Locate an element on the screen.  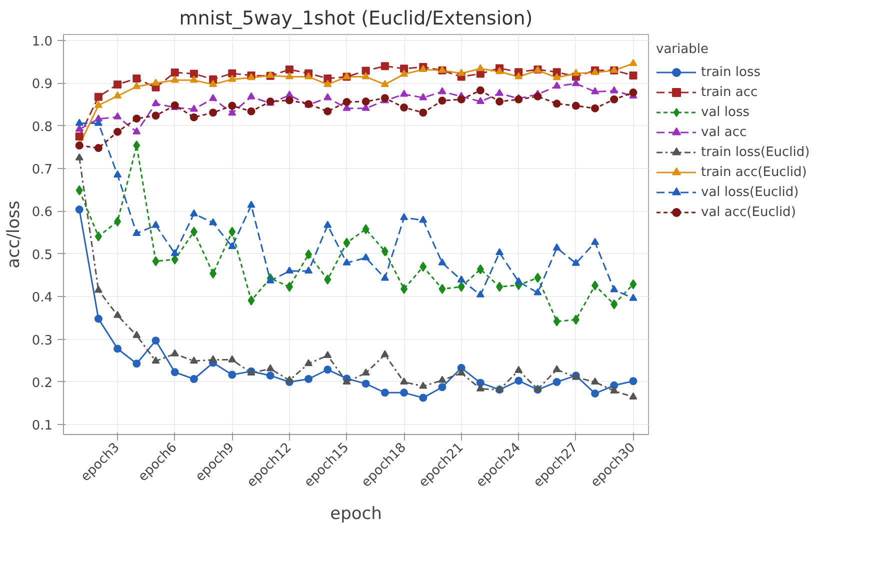
y-tick-label: 0.7 is located at coordinates (42, 170).